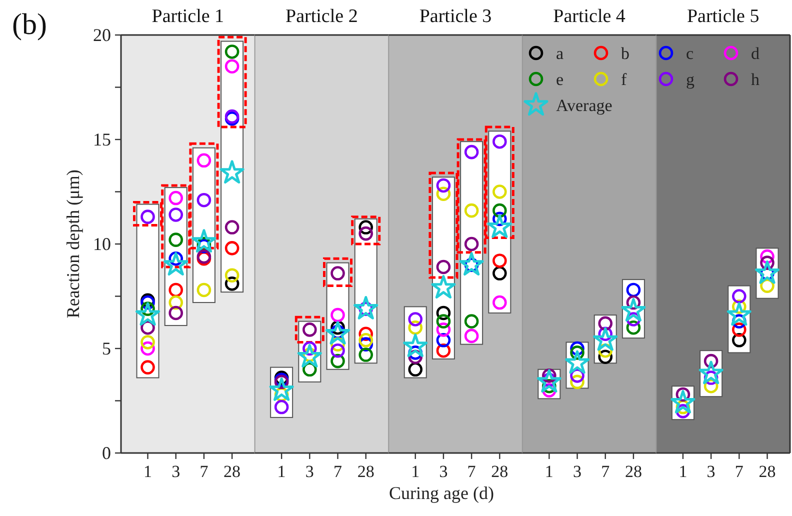 The height and width of the screenshot is (516, 792). I want to click on chart-title: Particle 3, so click(455, 16).